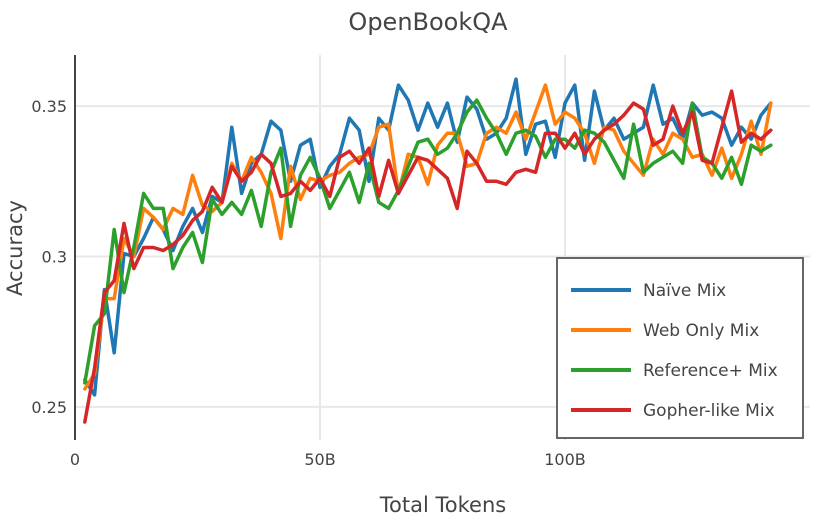 This screenshot has width=830, height=520. Describe the element at coordinates (75, 459) in the screenshot. I see `x-tick-label: 0` at that location.